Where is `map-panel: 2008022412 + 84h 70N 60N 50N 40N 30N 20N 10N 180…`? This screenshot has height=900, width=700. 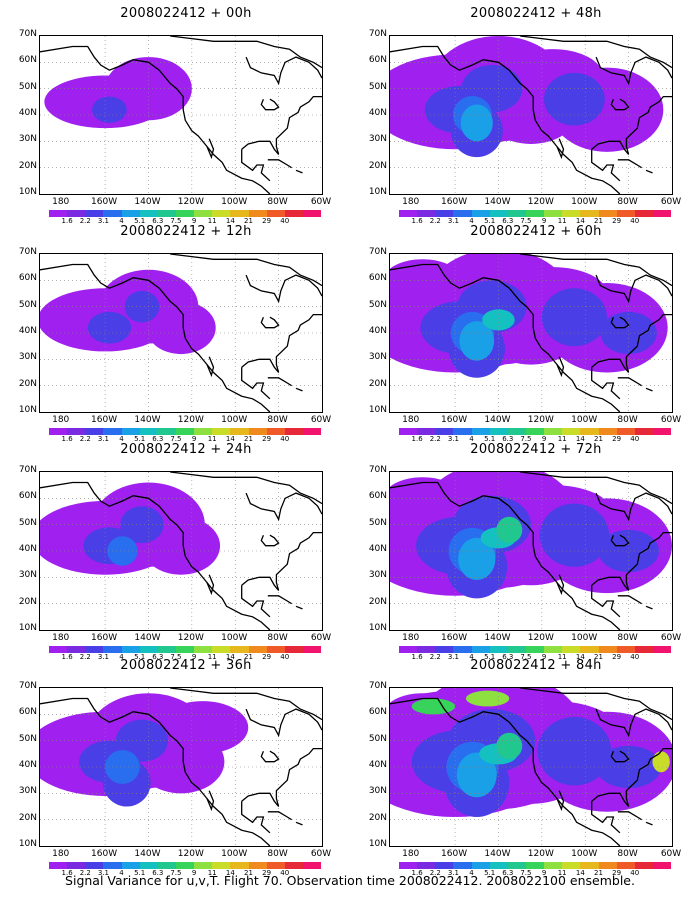 map-panel: 2008022412 + 84h 70N 60N 50N 40N 30N 20N 10N 180… is located at coordinates (520, 767).